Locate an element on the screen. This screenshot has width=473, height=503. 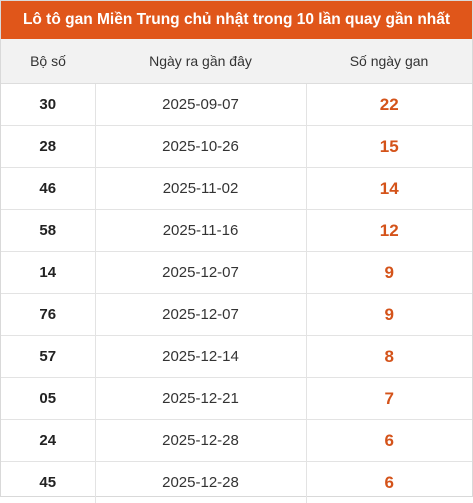
row-last-date: 2025-10-26 is located at coordinates (200, 147).